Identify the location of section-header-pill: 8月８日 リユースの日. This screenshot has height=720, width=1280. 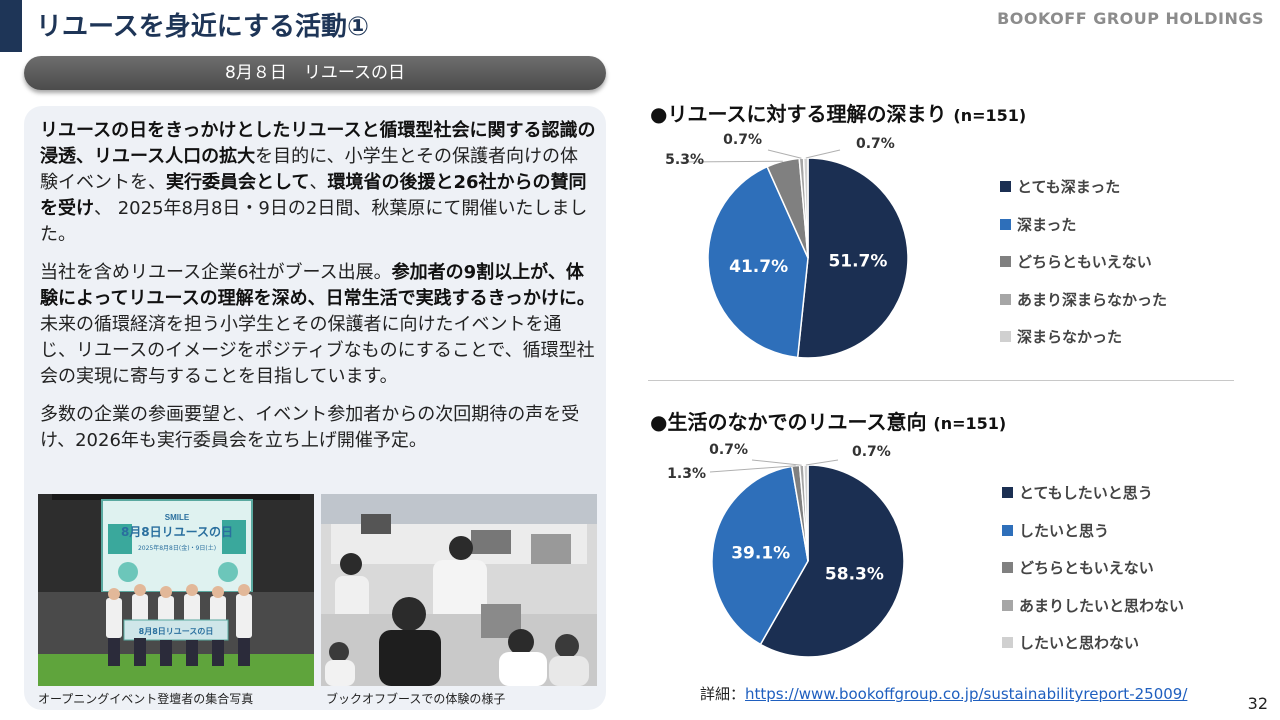
(315, 73).